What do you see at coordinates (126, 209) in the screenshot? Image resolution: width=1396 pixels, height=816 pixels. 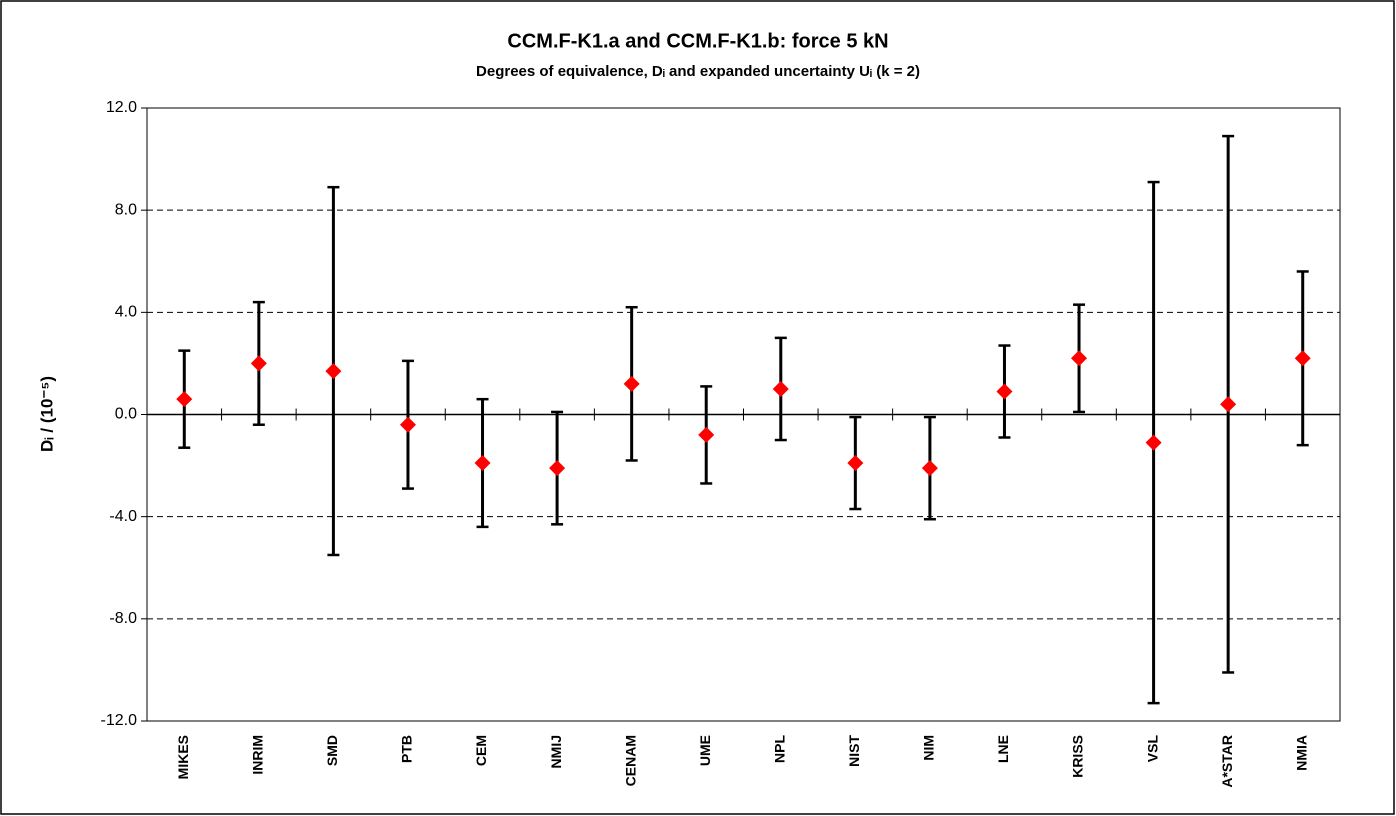 I see `y-tick-label: 8.0` at bounding box center [126, 209].